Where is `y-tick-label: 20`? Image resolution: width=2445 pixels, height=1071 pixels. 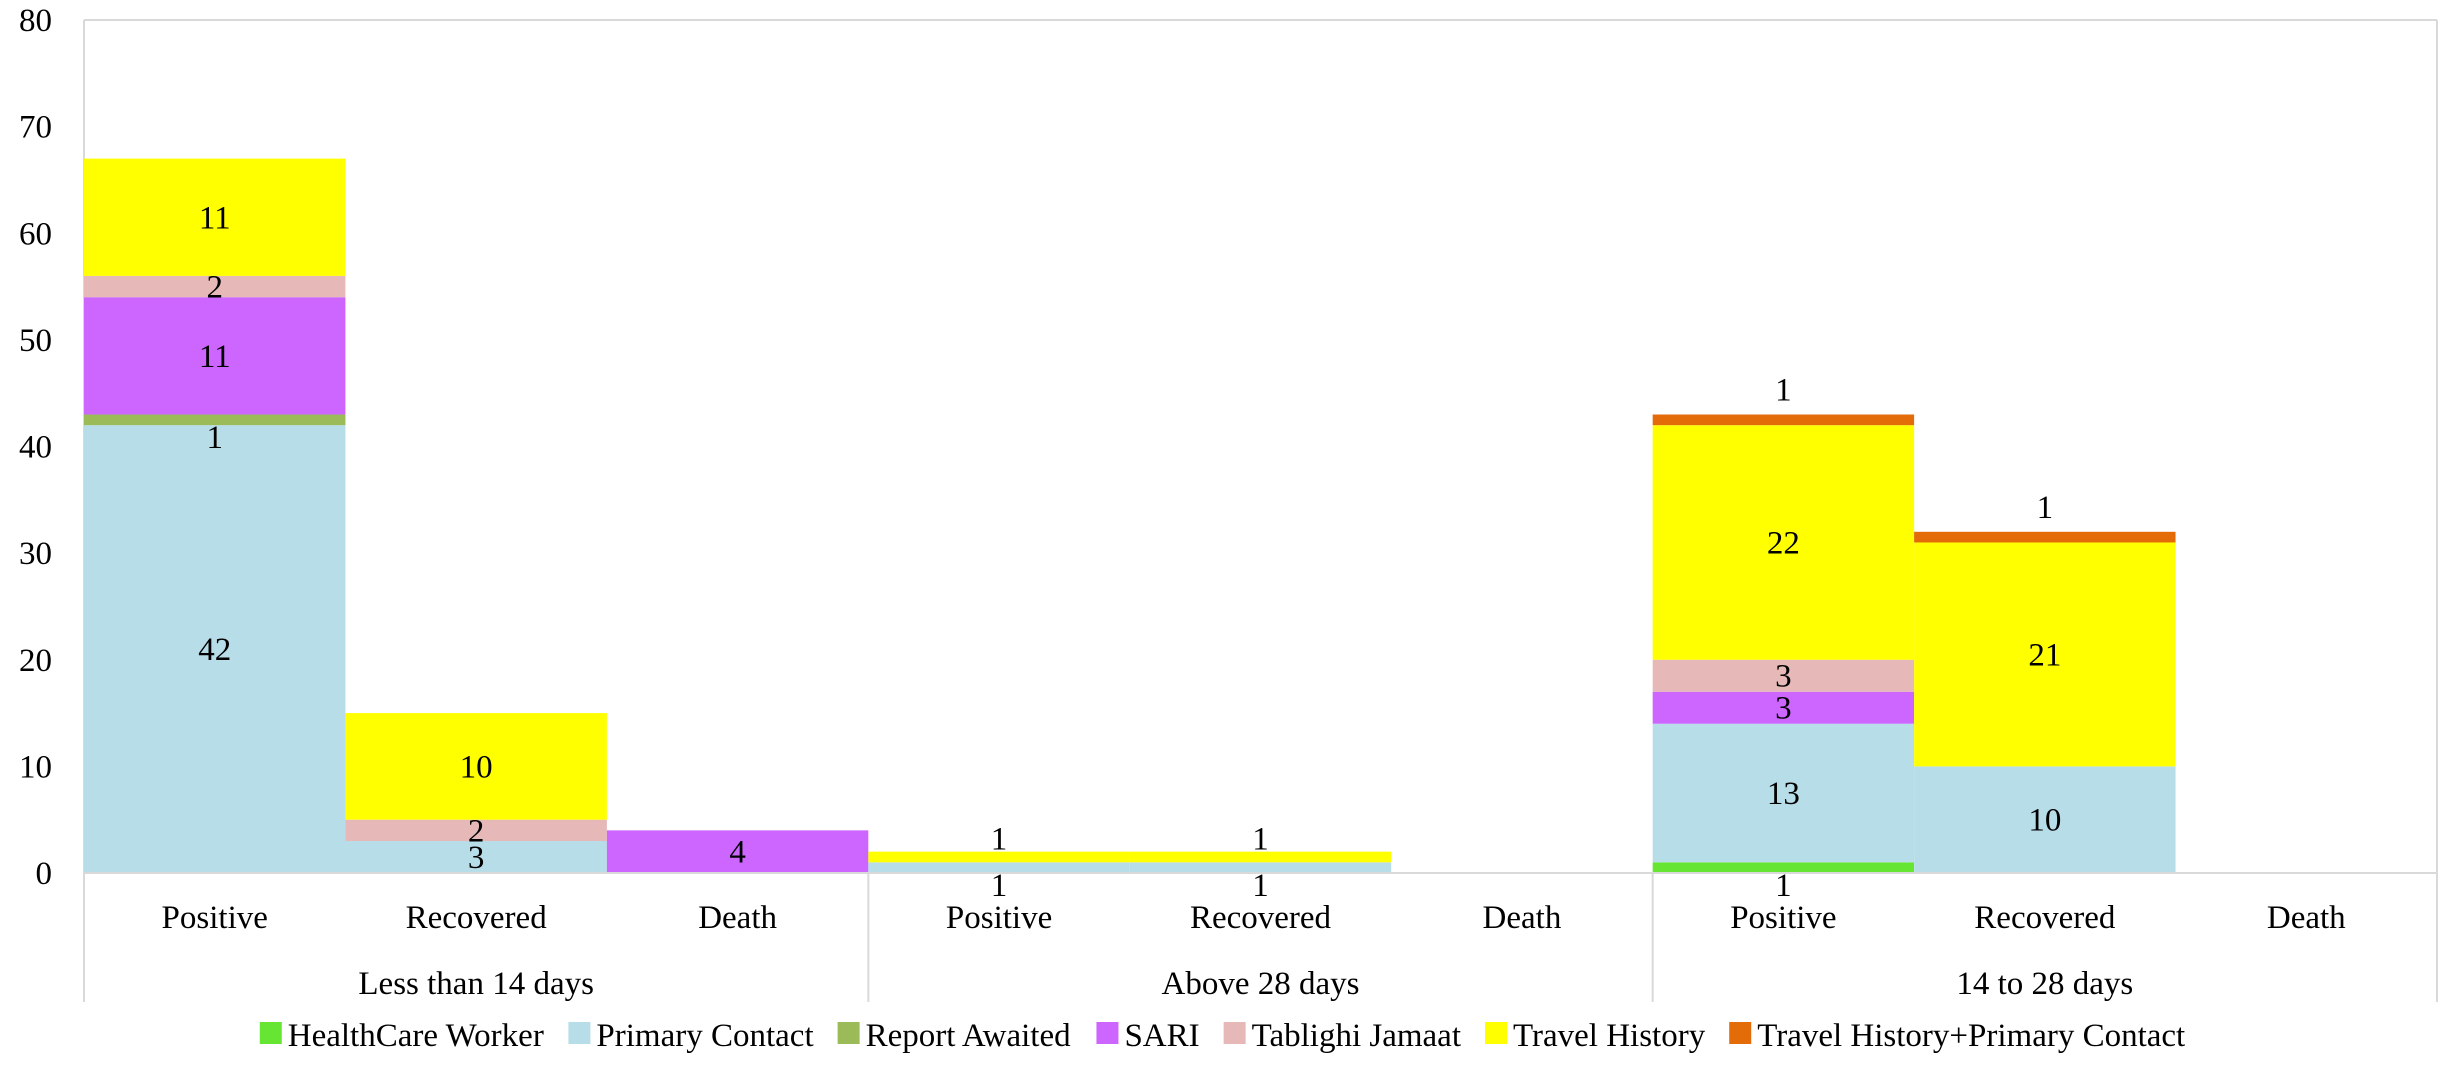
y-tick-label: 20 is located at coordinates (35, 661).